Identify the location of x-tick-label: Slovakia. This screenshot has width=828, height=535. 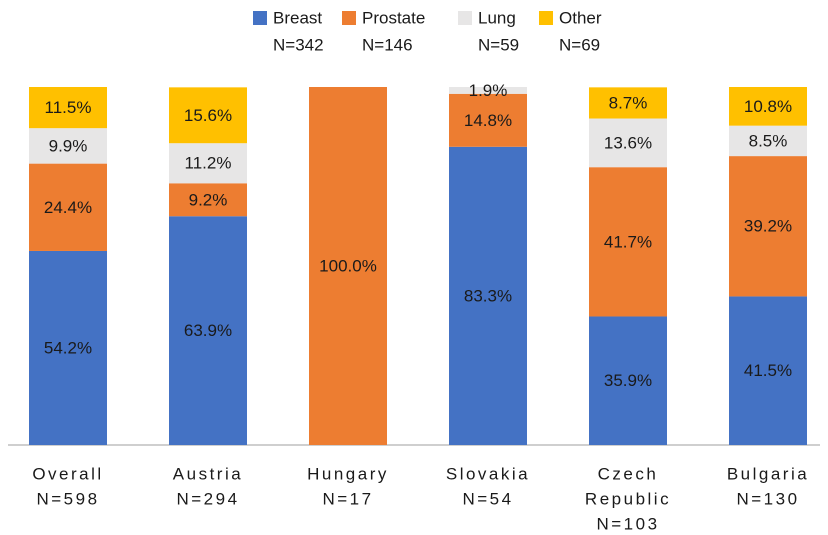
(488, 473).